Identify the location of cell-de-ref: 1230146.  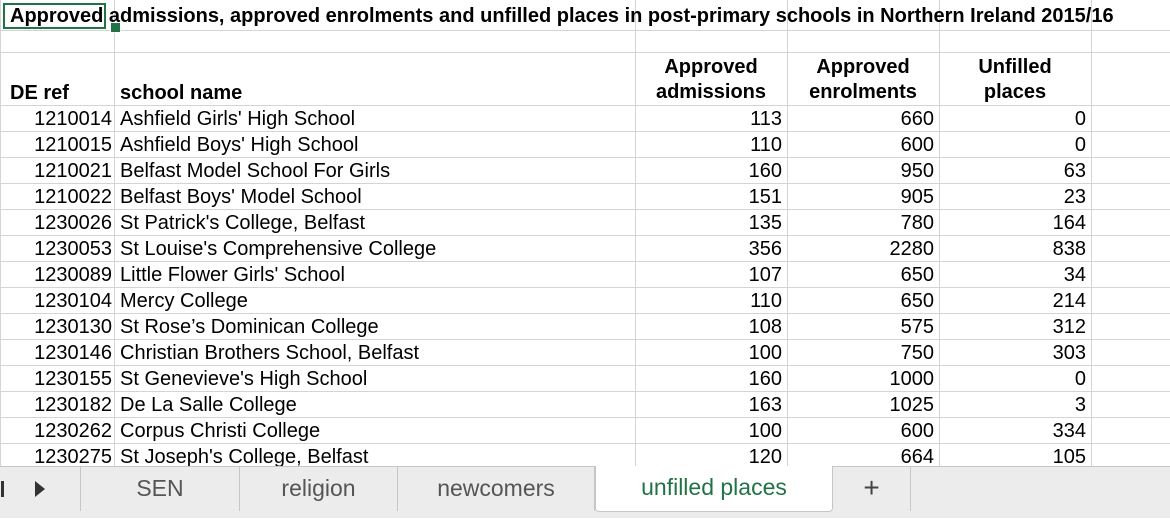
(73, 353).